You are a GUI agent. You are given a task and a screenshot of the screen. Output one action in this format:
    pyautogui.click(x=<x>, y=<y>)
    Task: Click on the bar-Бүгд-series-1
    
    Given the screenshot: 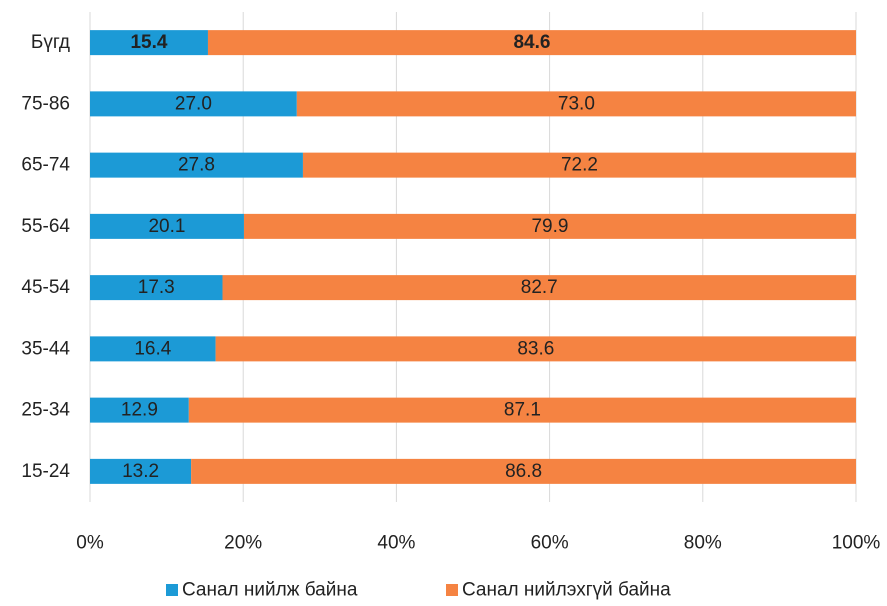 What is the action you would take?
    pyautogui.click(x=532, y=43)
    